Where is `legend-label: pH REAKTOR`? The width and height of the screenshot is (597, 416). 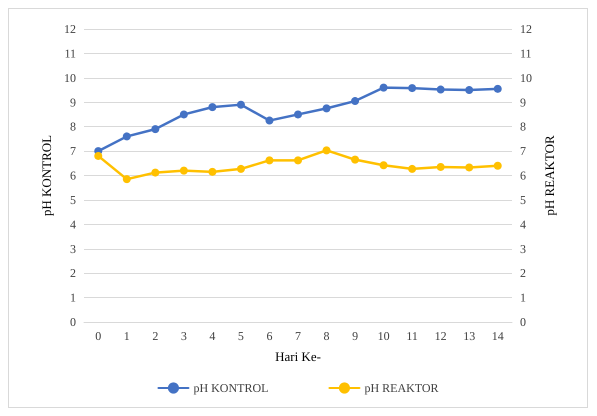
legend-label: pH REAKTOR is located at coordinates (401, 388).